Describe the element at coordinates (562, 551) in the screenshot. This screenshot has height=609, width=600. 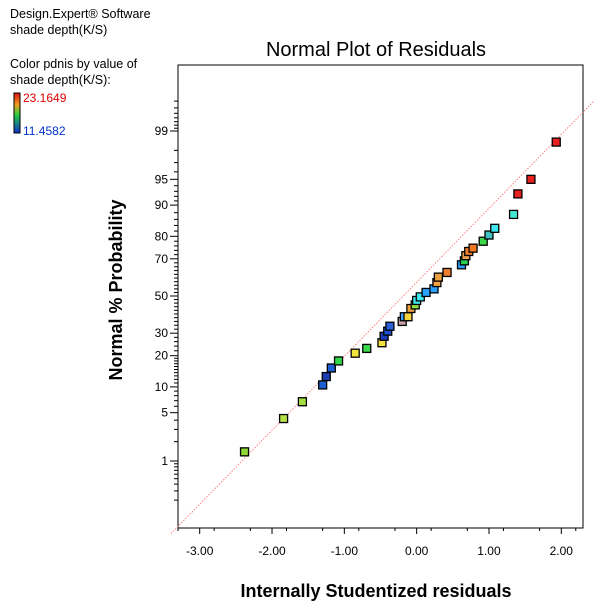
I see `x-tick-label: 2.00` at that location.